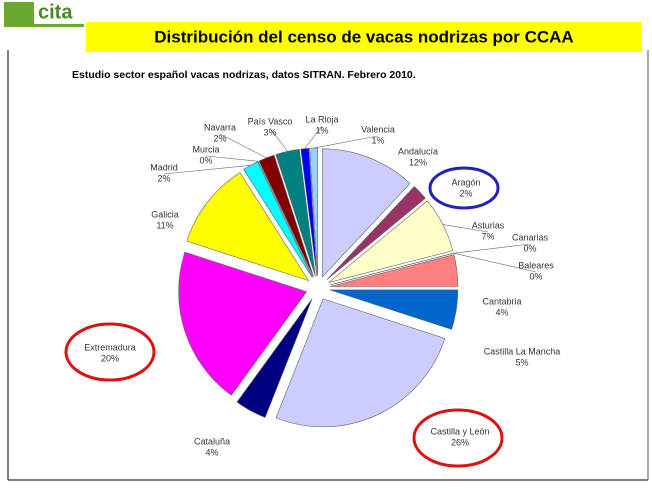 This screenshot has height=490, width=652. I want to click on slice-label: Canarias, so click(530, 237).